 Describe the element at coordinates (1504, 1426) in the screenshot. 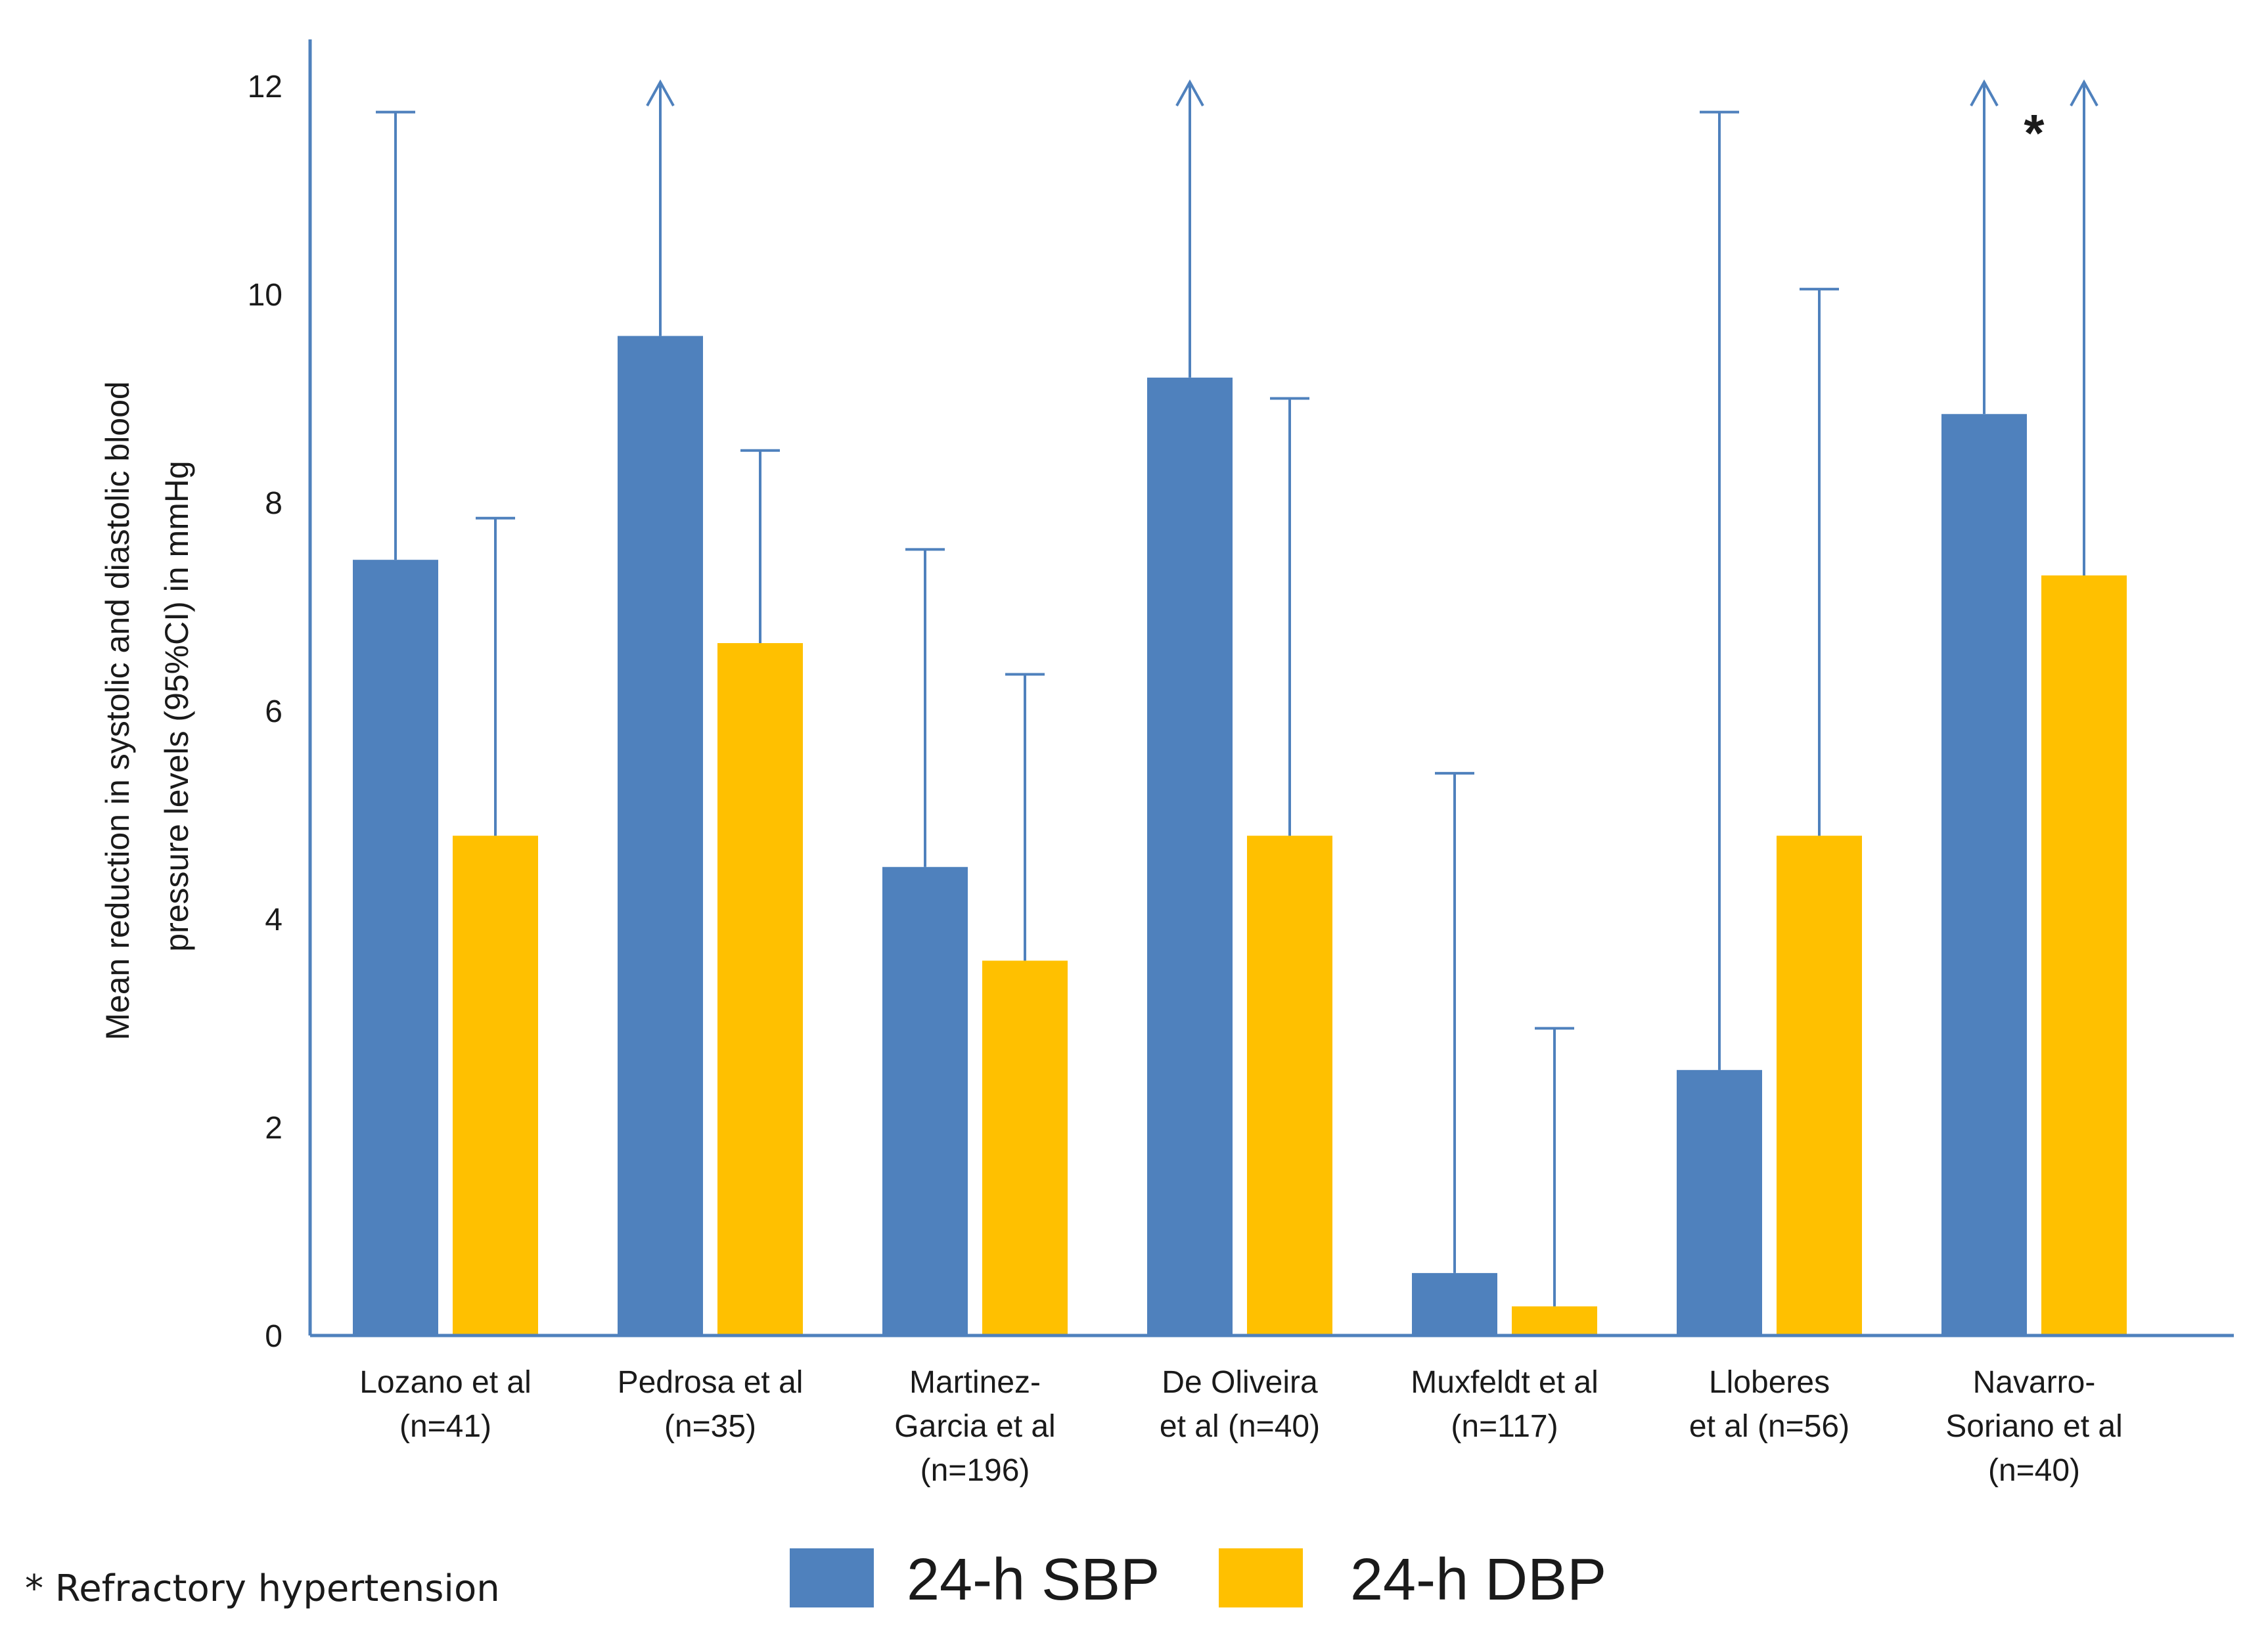

I see `x-category-label-line: (n=117)` at that location.